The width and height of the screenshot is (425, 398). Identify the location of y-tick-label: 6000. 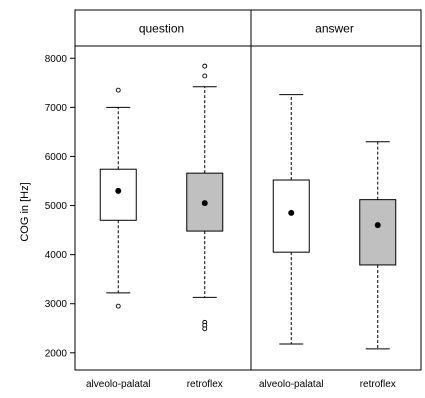
(56, 157).